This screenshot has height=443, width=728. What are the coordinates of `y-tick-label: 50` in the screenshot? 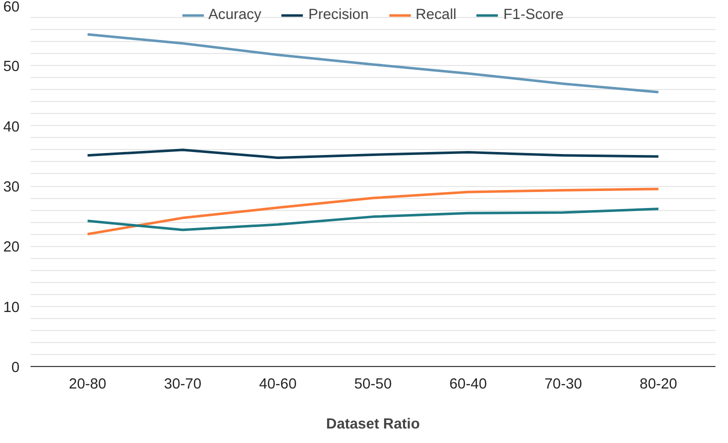 It's located at (11, 67).